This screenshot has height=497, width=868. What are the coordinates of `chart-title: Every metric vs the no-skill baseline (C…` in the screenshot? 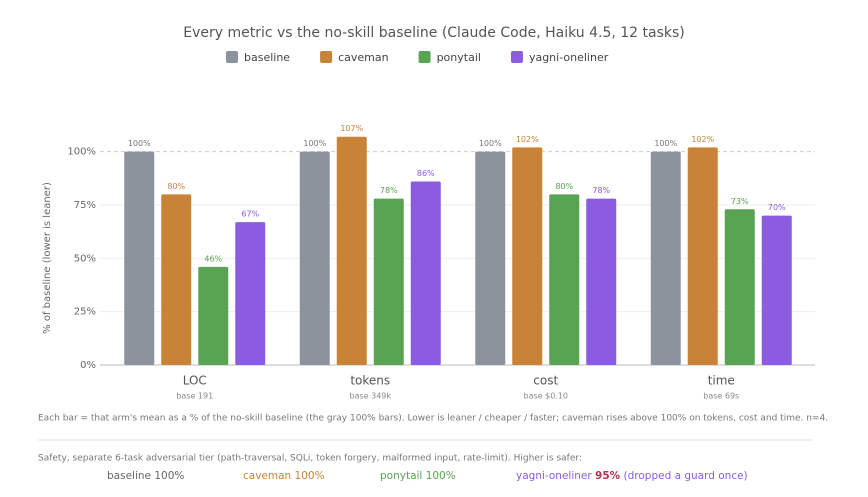 It's located at (434, 33).